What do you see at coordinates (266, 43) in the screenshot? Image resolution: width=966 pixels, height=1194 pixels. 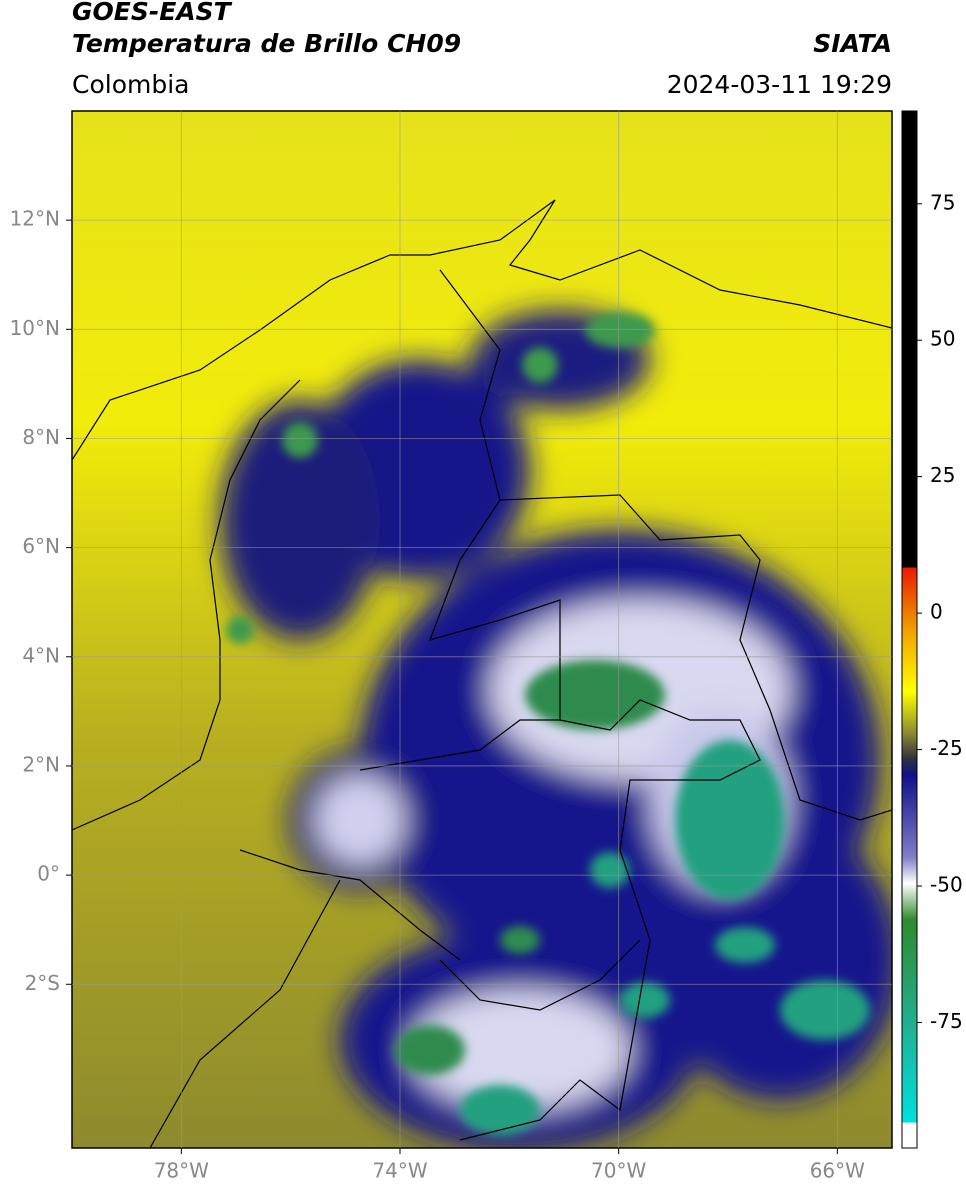 I see `subtitle: Temperatura de Brillo CH09` at bounding box center [266, 43].